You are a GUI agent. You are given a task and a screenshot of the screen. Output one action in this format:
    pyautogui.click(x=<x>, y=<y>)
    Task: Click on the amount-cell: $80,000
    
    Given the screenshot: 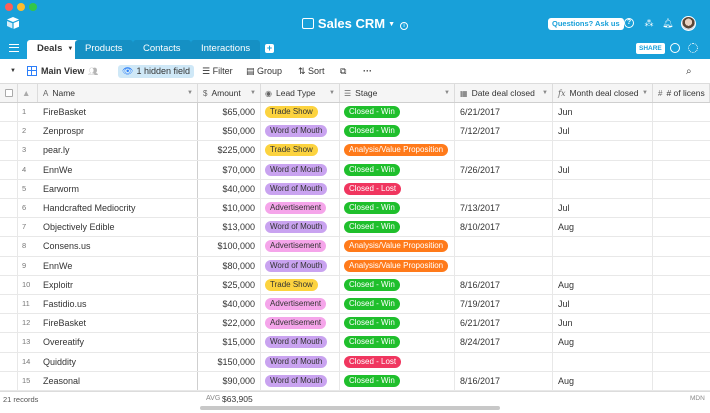 What is the action you would take?
    pyautogui.click(x=229, y=265)
    